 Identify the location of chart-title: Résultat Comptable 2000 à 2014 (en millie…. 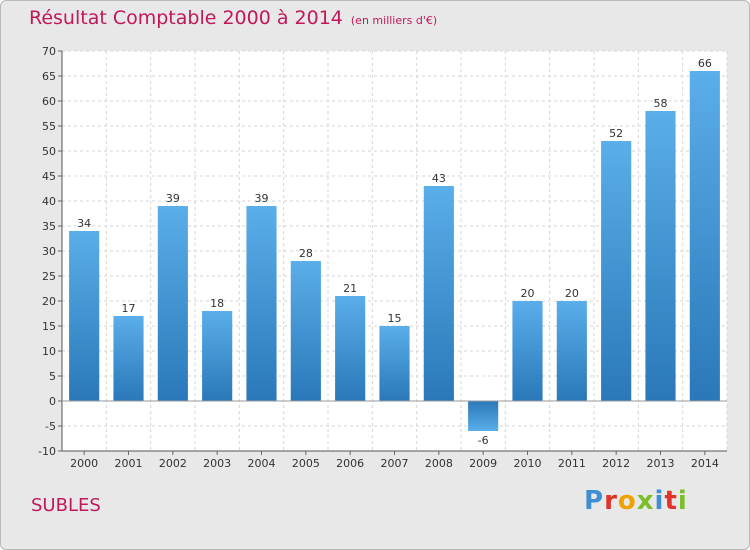
(233, 18).